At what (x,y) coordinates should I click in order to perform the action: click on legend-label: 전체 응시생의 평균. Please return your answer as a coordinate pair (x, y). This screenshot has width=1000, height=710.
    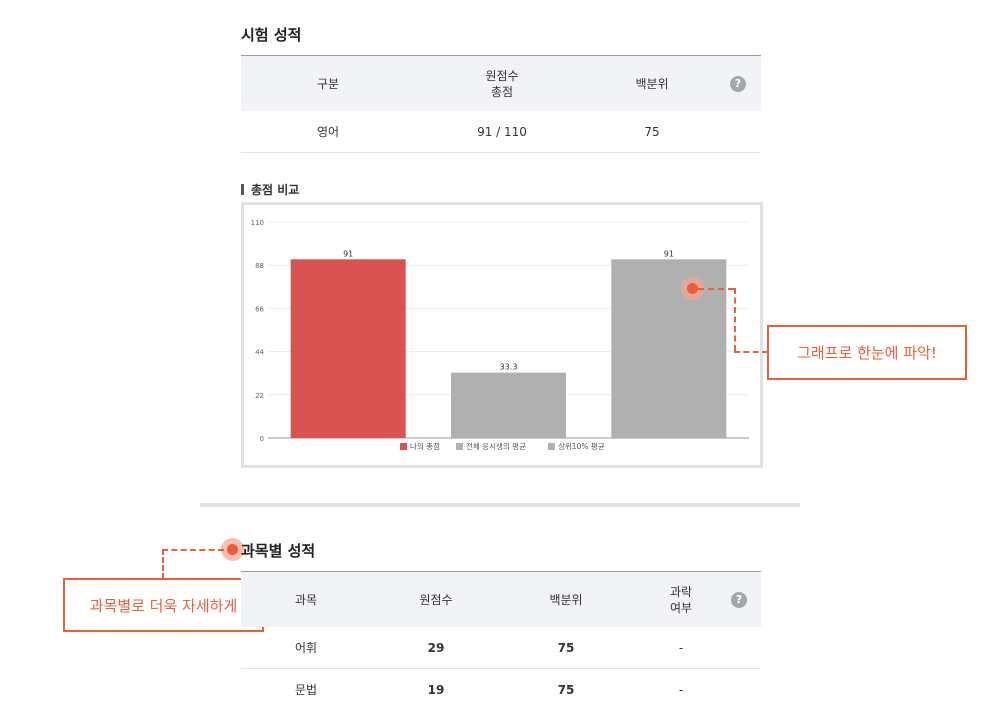
    Looking at the image, I should click on (496, 446).